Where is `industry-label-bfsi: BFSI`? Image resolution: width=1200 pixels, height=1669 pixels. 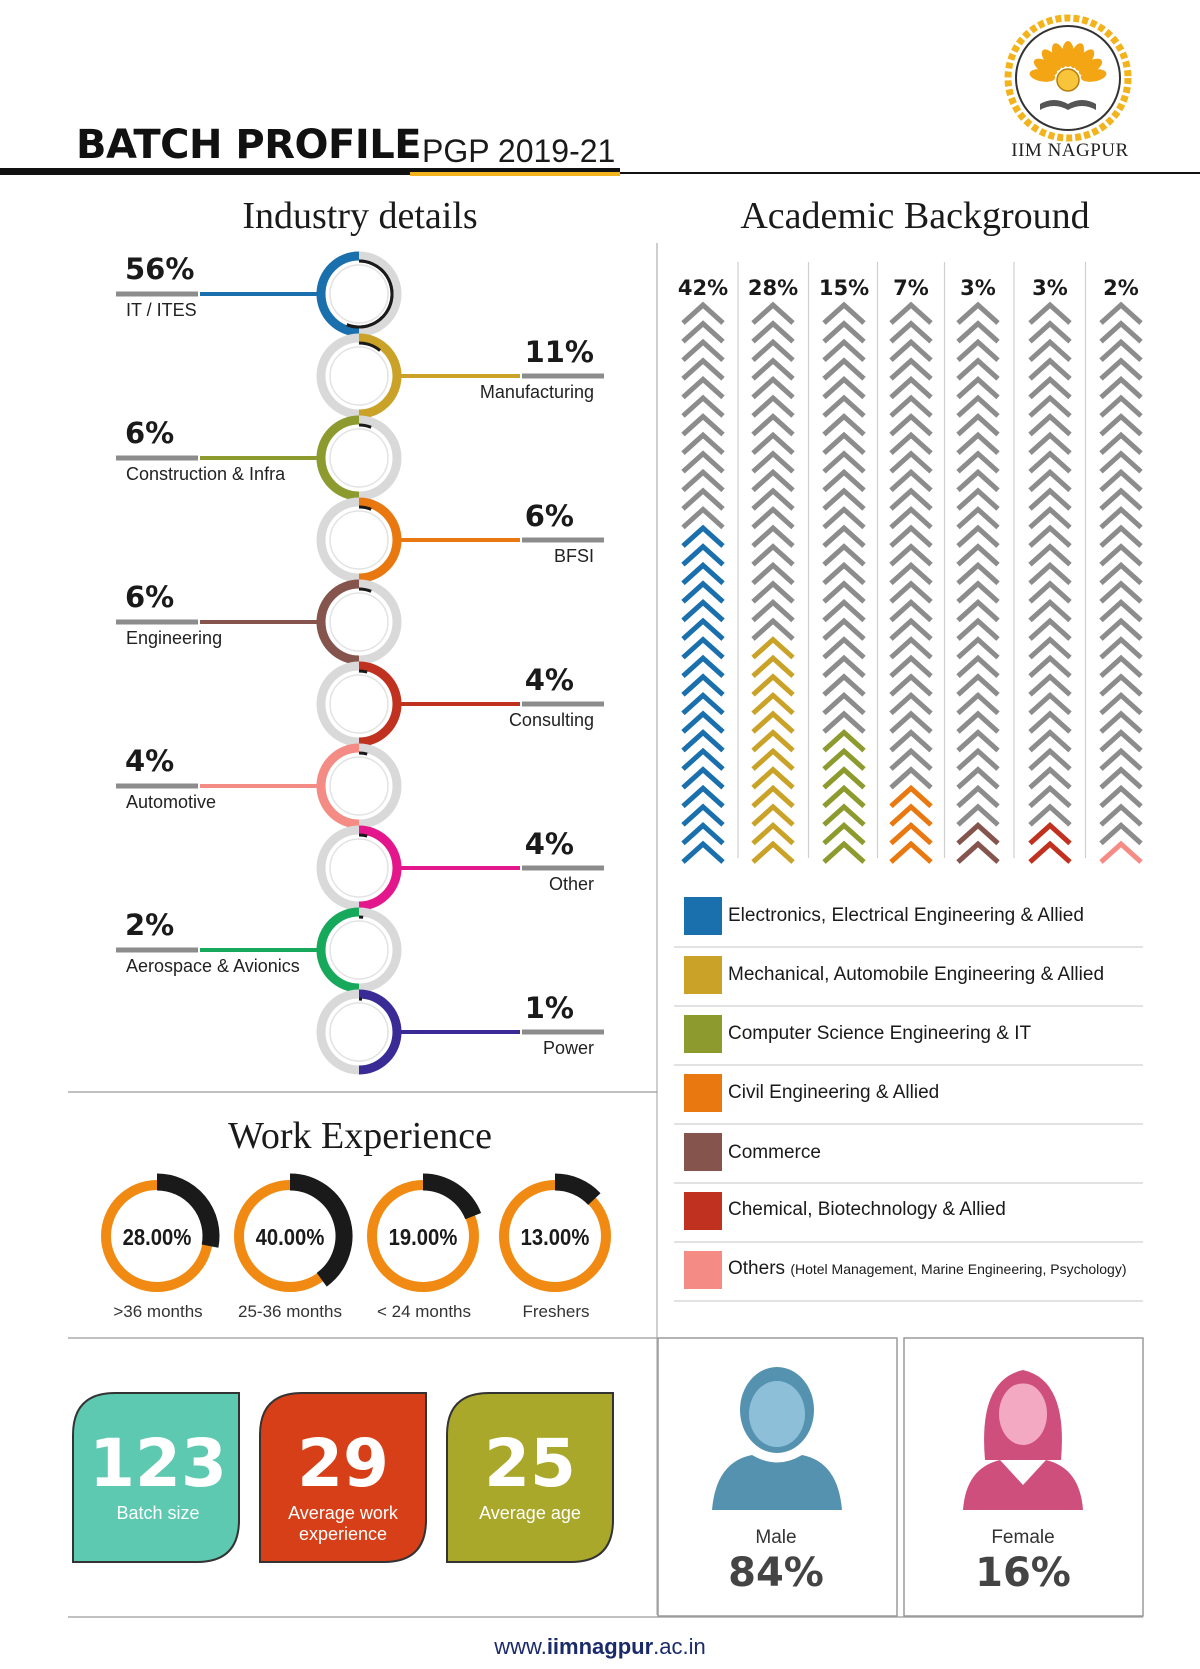
industry-label-bfsi: BFSI is located at coordinates (573, 556).